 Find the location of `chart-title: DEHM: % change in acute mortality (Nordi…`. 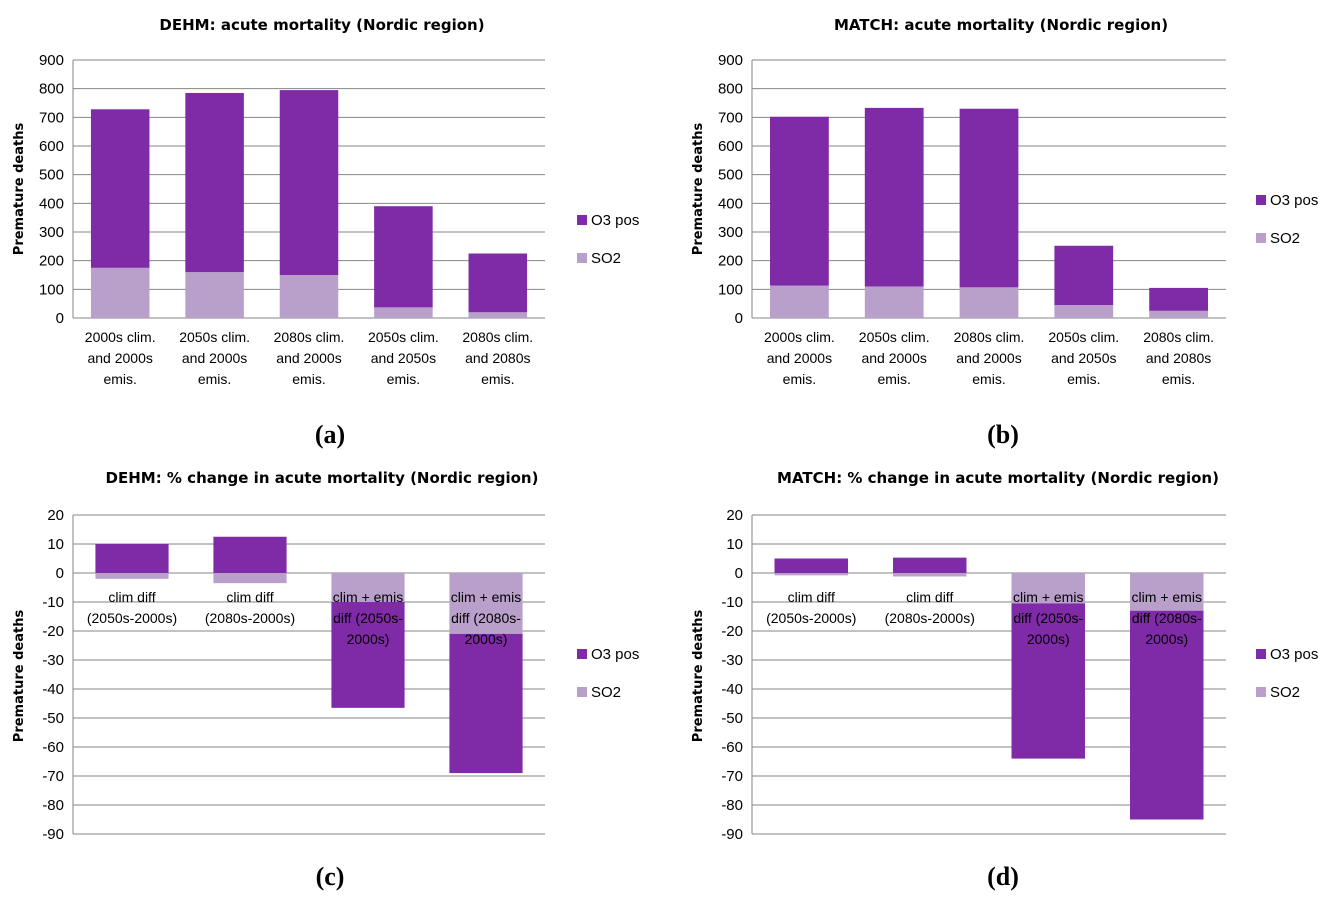

chart-title: DEHM: % change in acute mortality (Nordi… is located at coordinates (322, 478).